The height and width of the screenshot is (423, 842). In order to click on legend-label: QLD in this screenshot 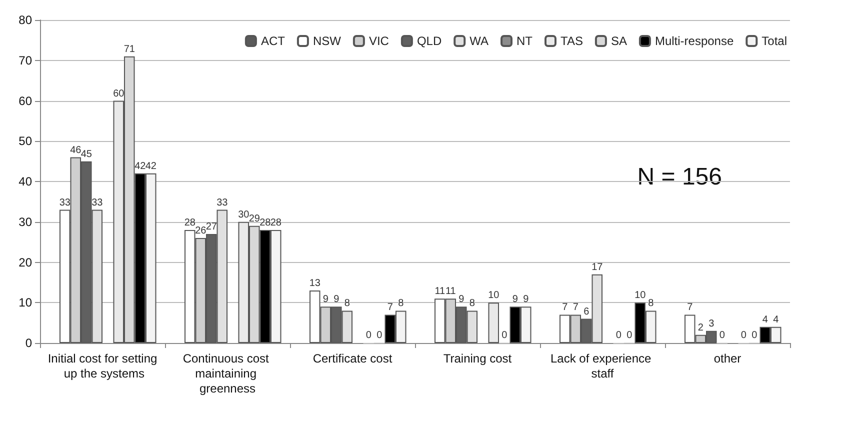, I will do `click(429, 41)`.